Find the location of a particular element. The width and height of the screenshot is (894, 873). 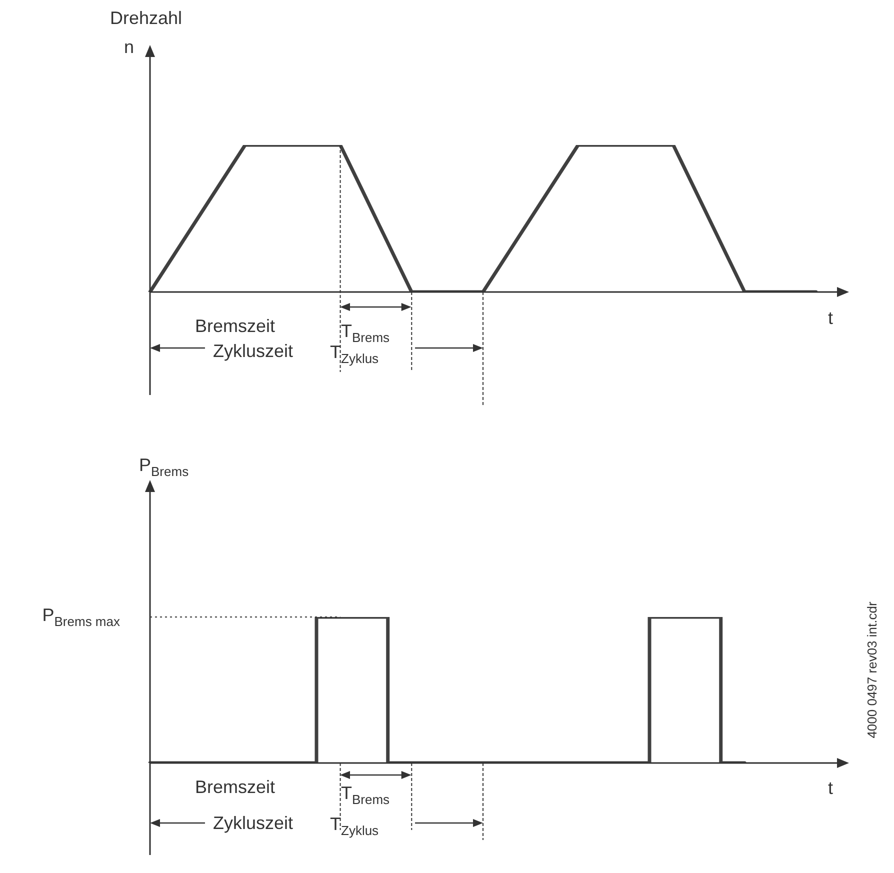

ref-line-label: P$_{Brems max}$ is located at coordinates (81, 617).